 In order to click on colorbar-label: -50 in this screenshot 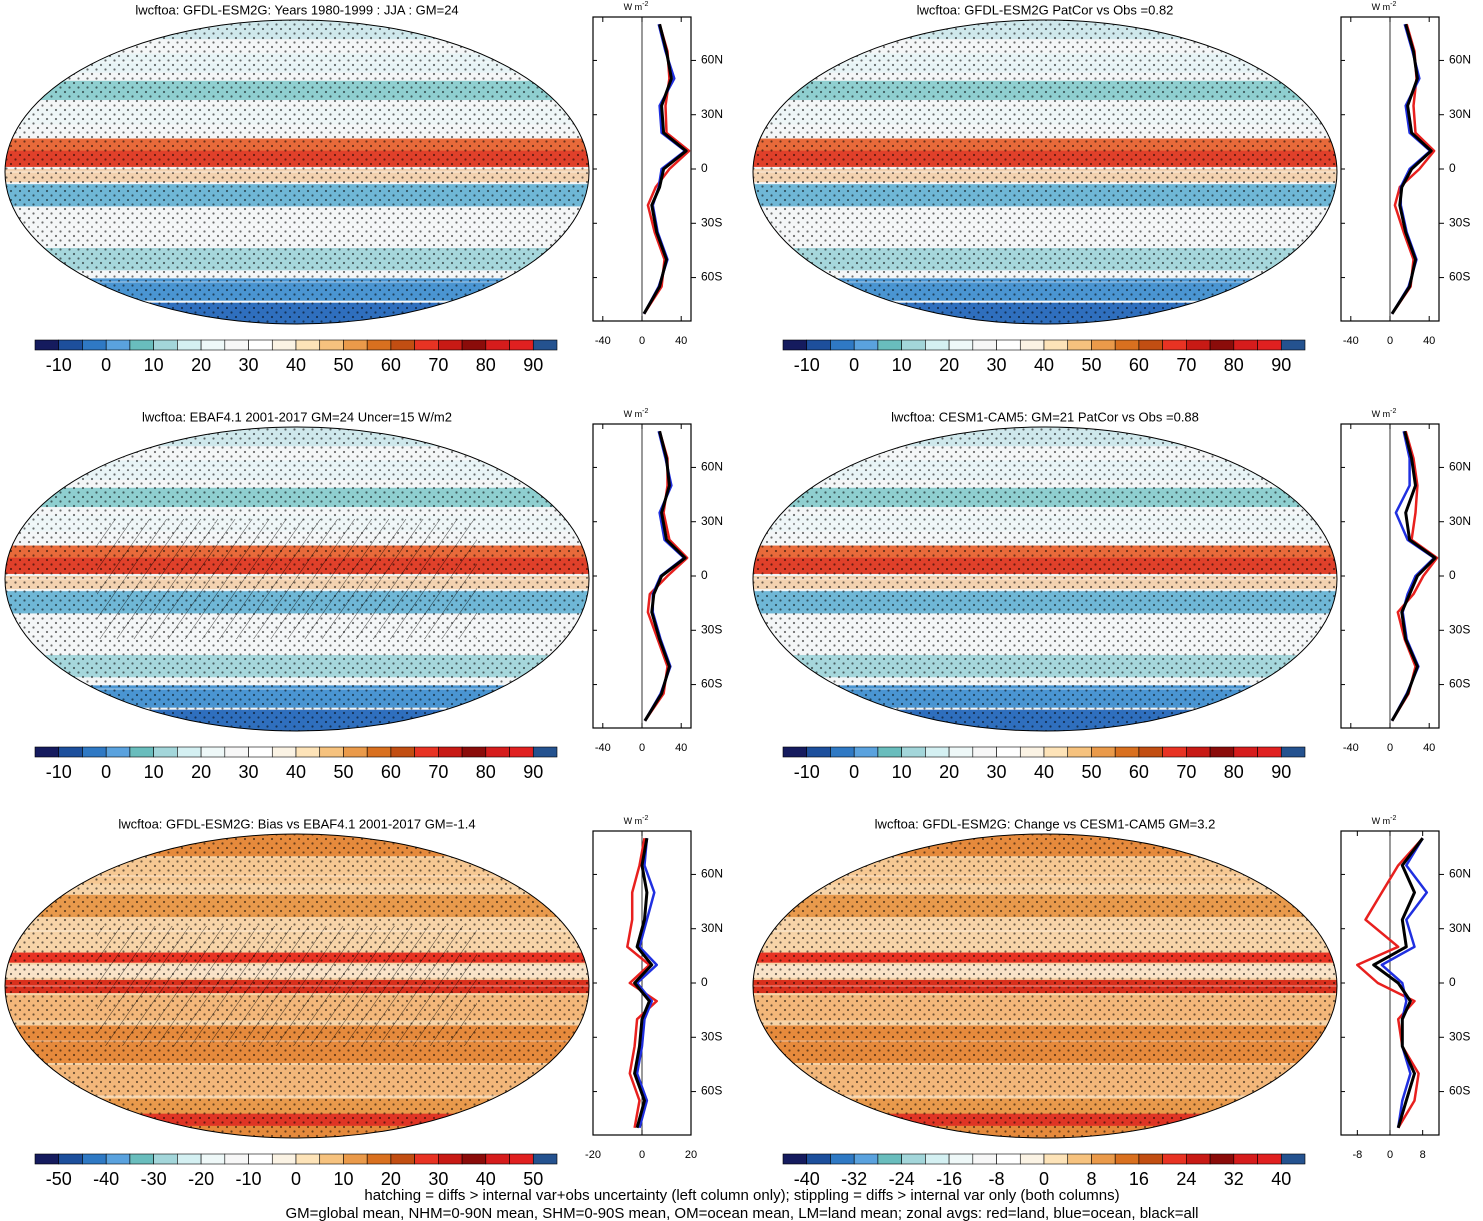, I will do `click(59, 1179)`.